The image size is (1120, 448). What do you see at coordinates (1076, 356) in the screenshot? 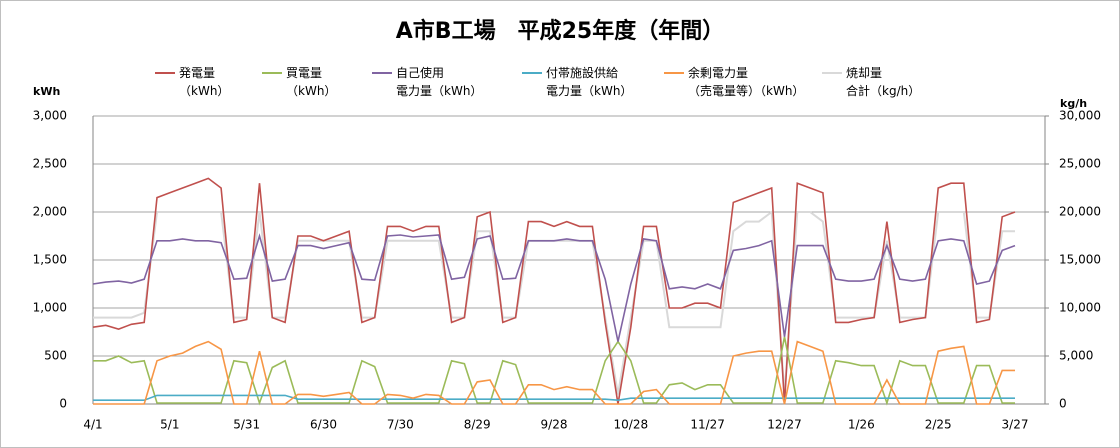
I see `y2-tick-label: 5,000` at bounding box center [1076, 356].